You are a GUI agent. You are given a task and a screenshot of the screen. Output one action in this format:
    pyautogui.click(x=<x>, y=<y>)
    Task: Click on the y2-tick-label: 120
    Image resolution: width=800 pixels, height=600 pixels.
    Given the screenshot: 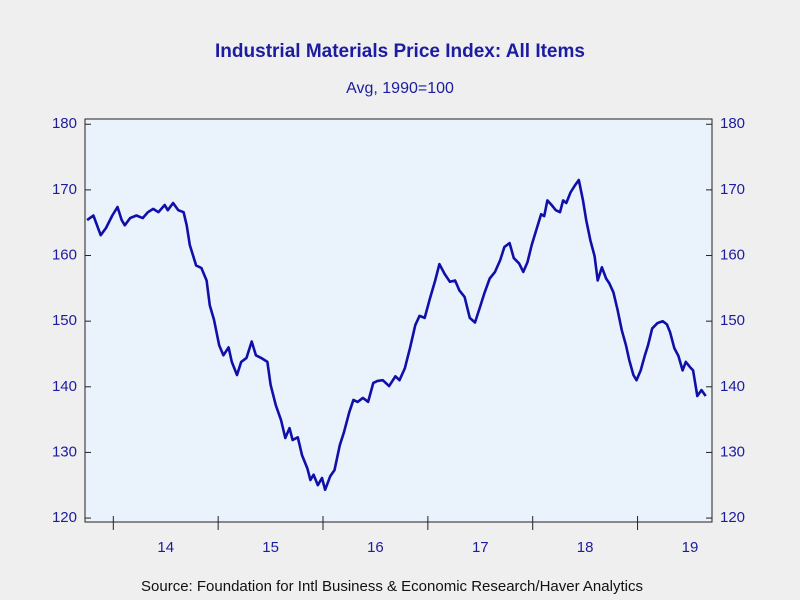 What is the action you would take?
    pyautogui.click(x=732, y=517)
    